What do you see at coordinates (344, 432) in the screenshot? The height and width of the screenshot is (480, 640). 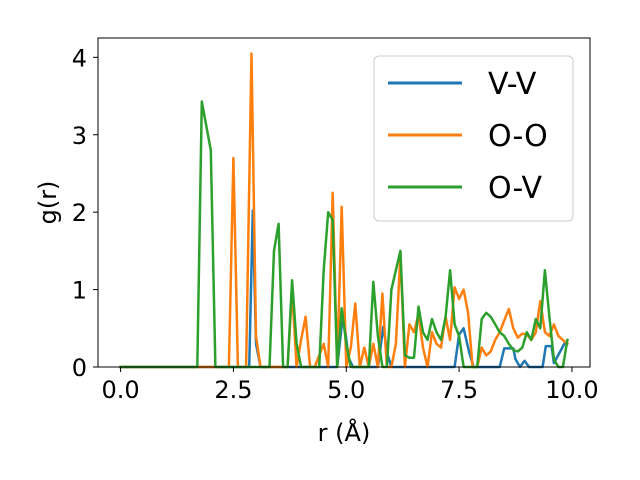 I see `x-axis-label: r (Å)` at bounding box center [344, 432].